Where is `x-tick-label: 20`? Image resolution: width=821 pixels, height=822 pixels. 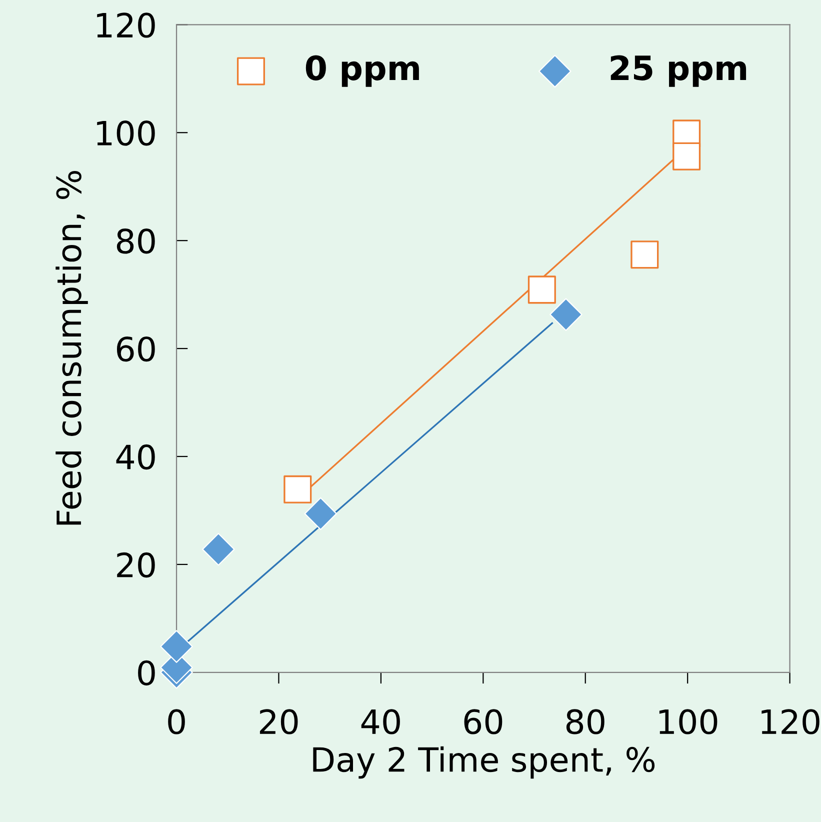 x-tick-label: 20 is located at coordinates (279, 721).